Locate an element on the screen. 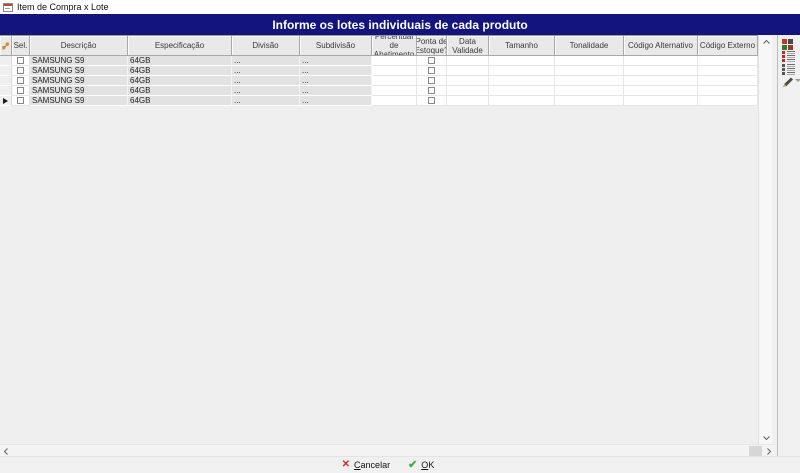 The height and width of the screenshot is (473, 800). column-header-tonalidade: Tonalidade is located at coordinates (589, 46).